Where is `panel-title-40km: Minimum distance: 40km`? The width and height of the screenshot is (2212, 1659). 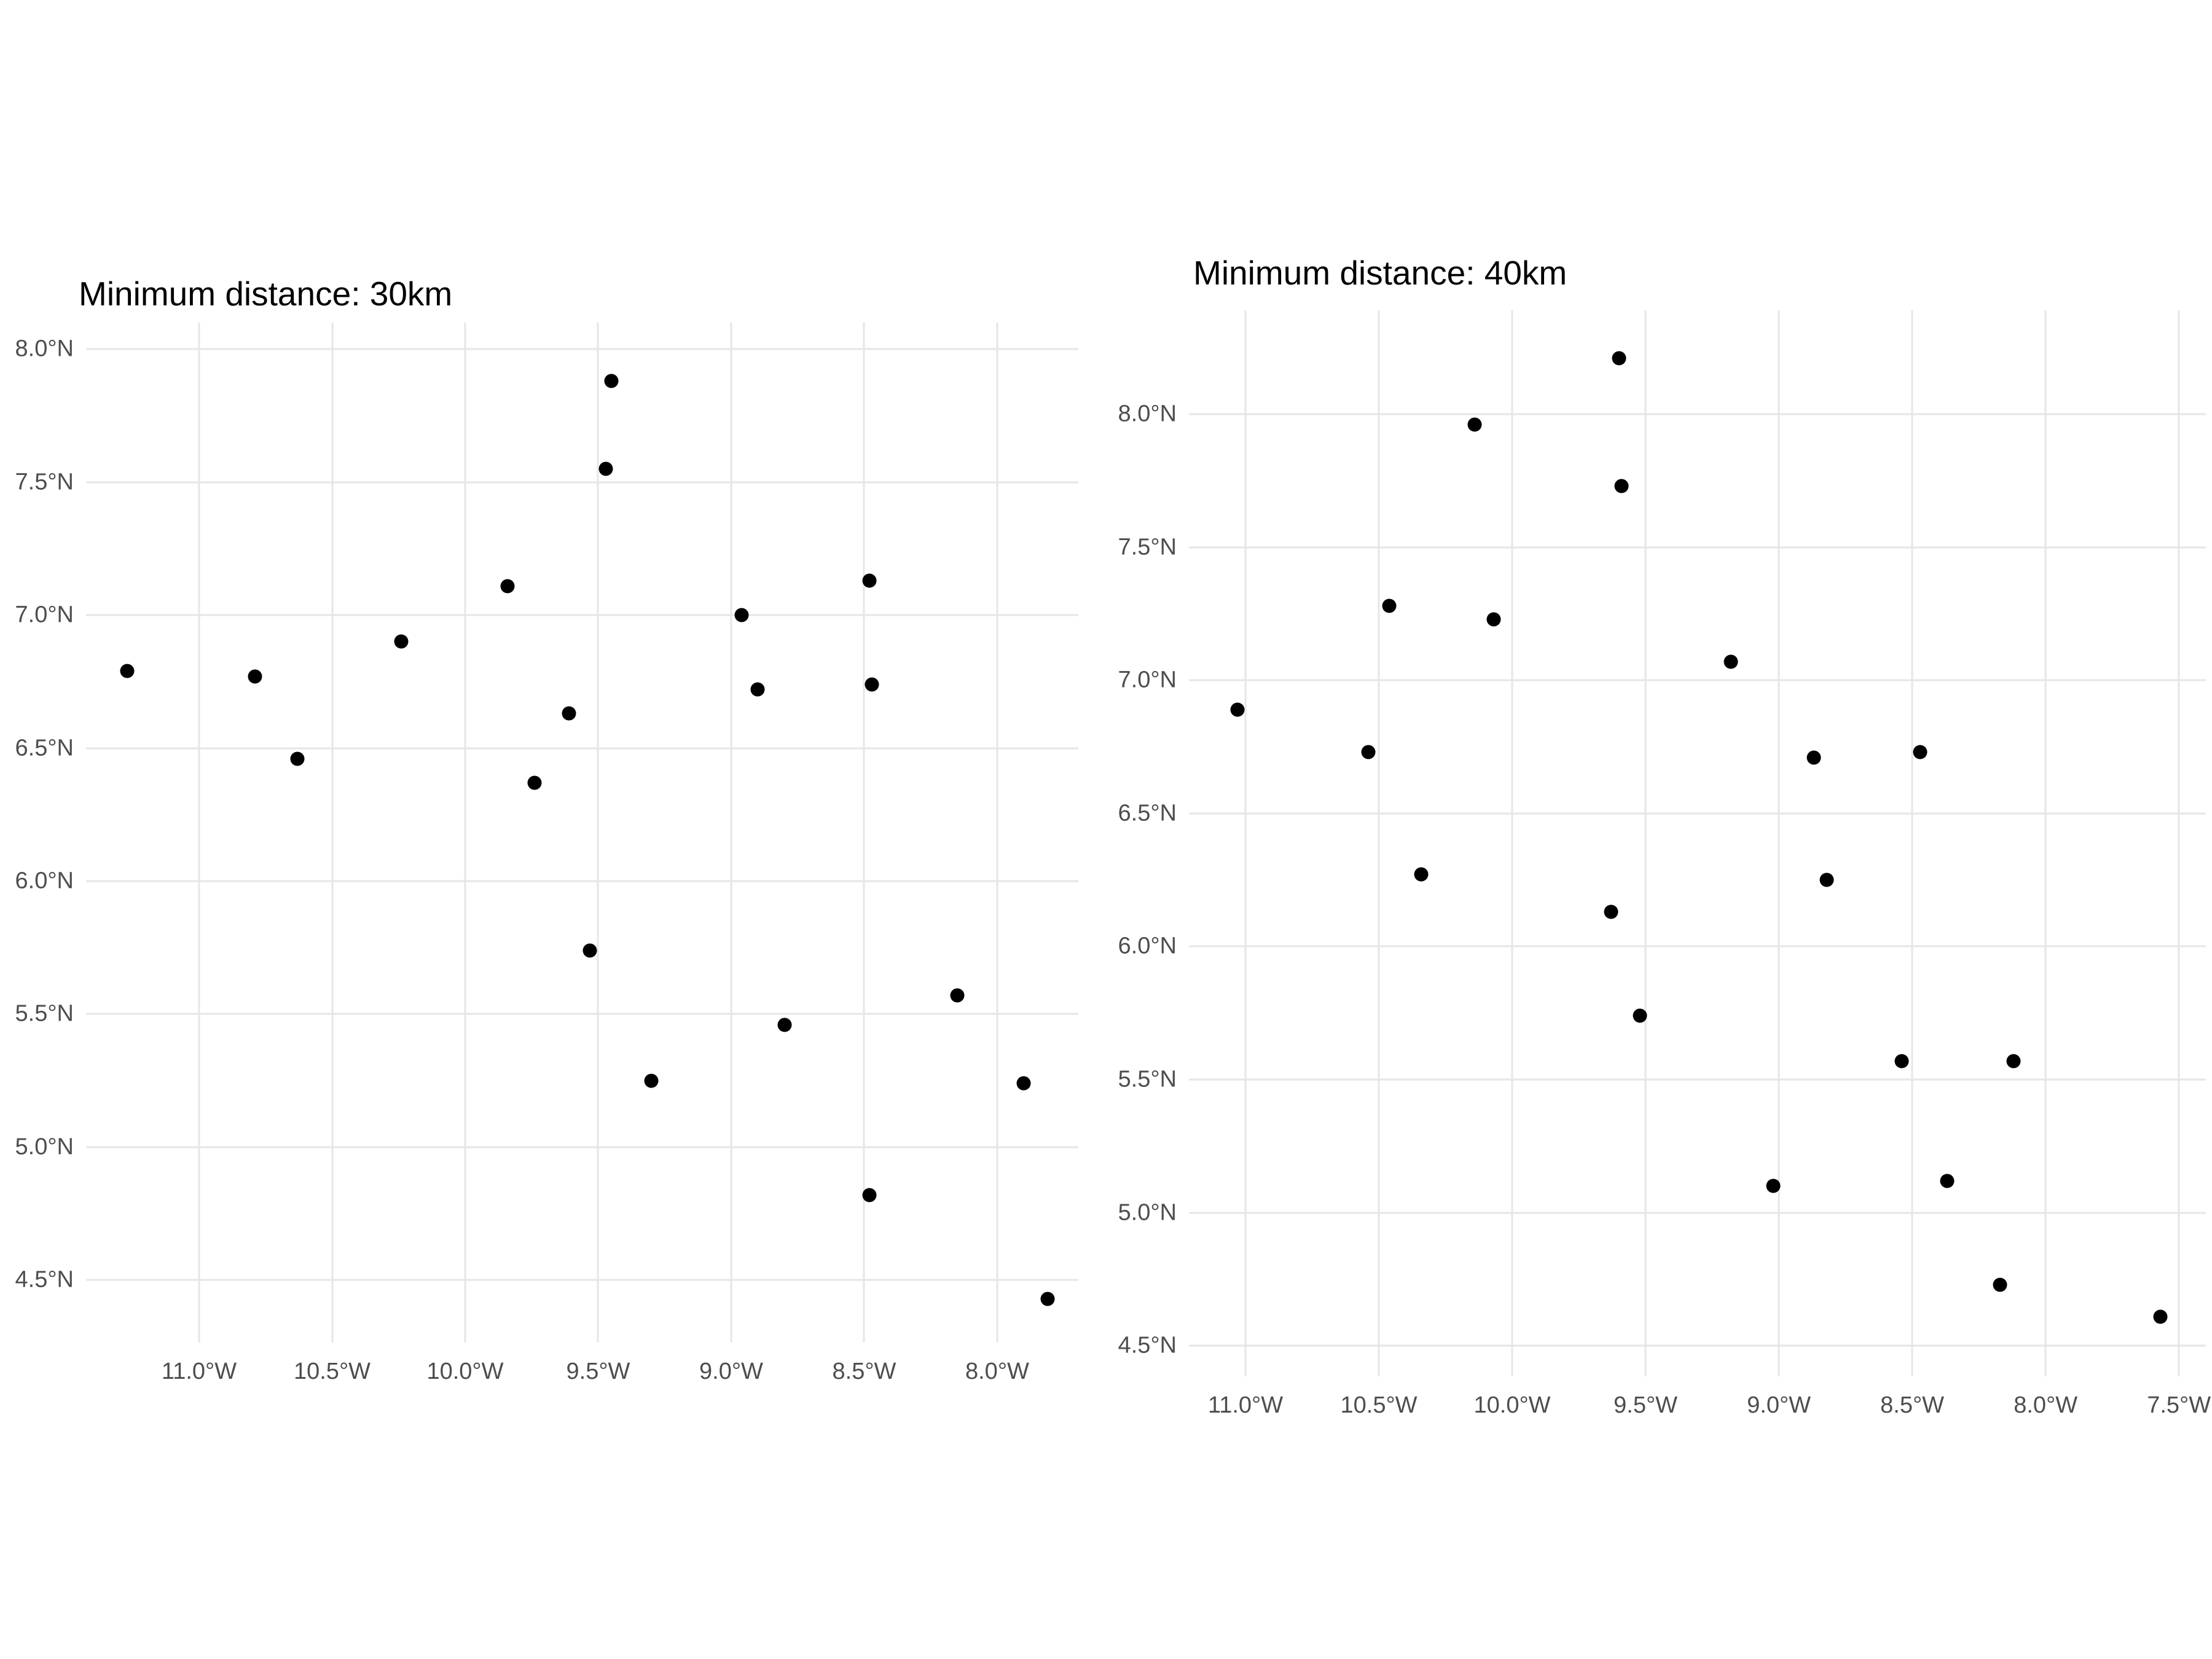 panel-title-40km: Minimum distance: 40km is located at coordinates (1380, 273).